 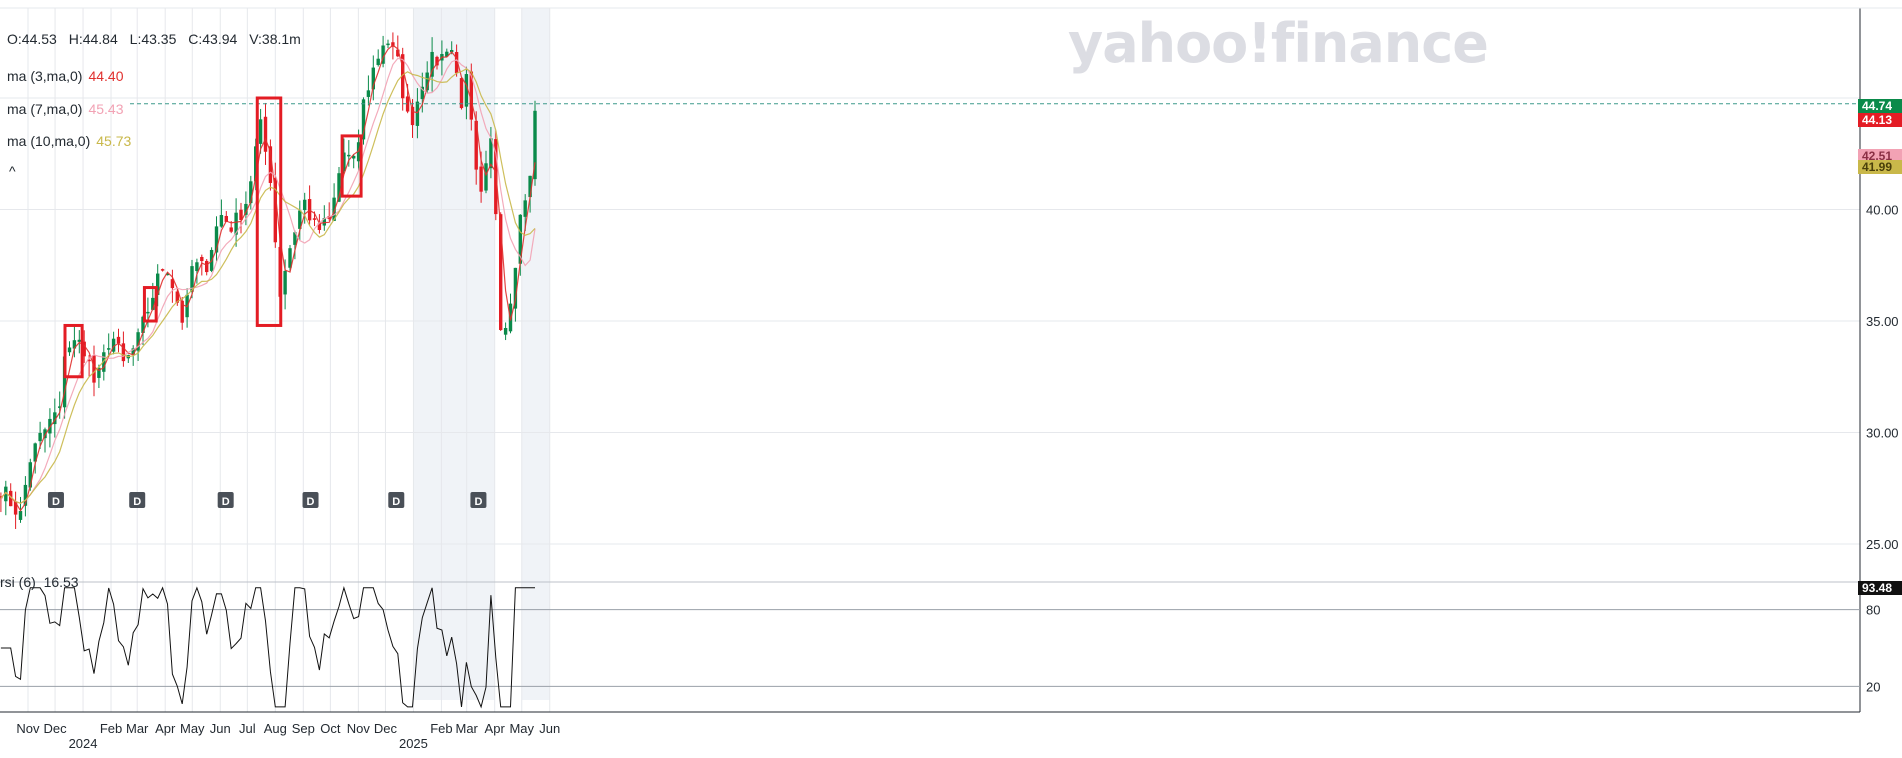 What do you see at coordinates (61, 582) in the screenshot?
I see `rsi-value: 16.53` at bounding box center [61, 582].